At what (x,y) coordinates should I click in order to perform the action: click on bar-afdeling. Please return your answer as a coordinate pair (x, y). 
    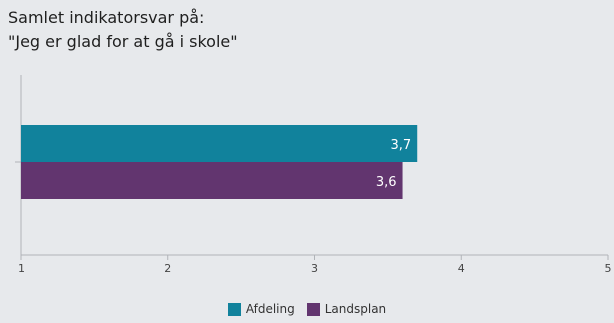
    Looking at the image, I should click on (219, 143).